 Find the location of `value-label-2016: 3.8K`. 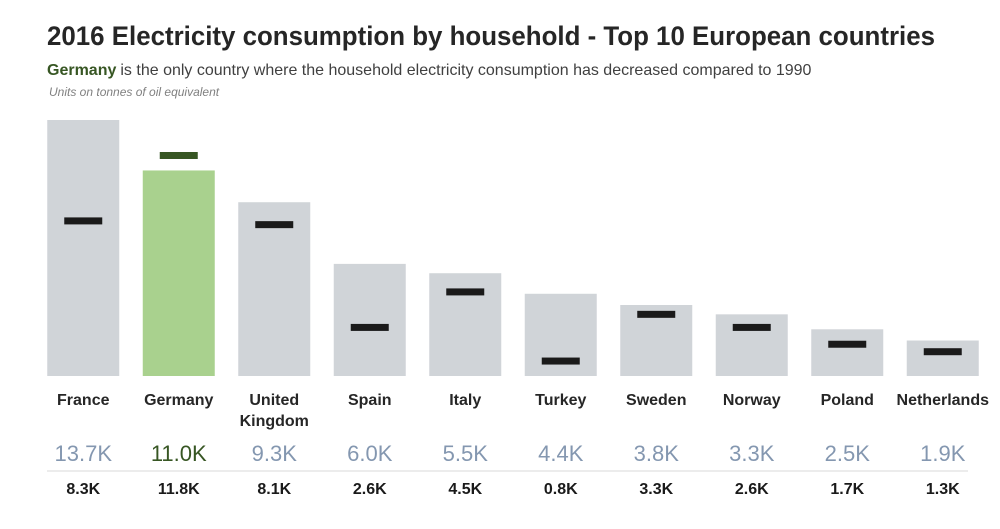

value-label-2016: 3.8K is located at coordinates (657, 453).